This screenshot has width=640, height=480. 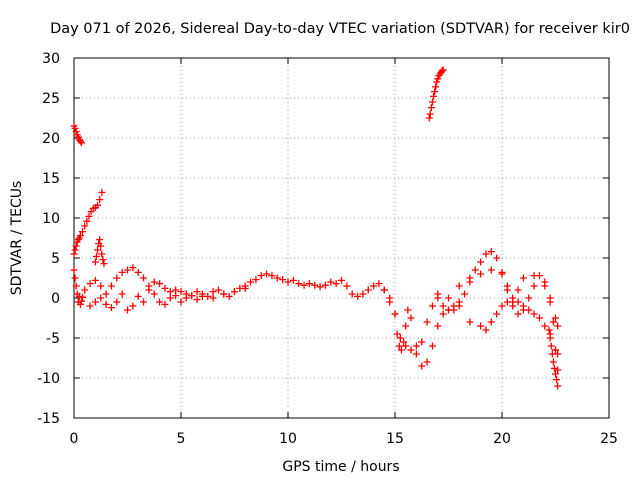 I want to click on series-early-spikes, so click(x=78, y=287).